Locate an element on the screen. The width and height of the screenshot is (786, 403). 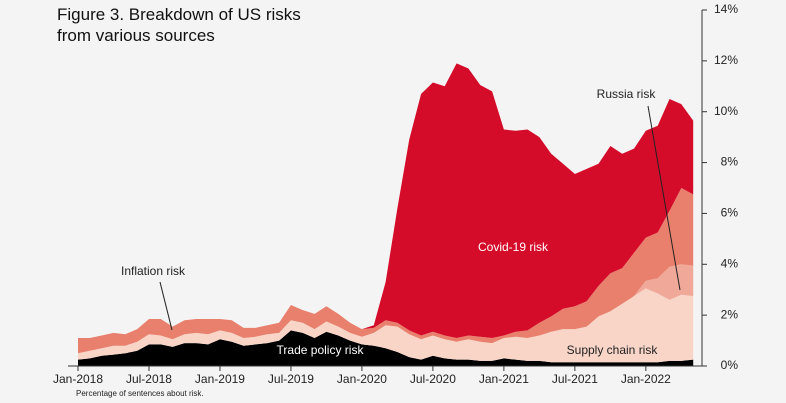
series-label: Supply chain risk is located at coordinates (613, 350).